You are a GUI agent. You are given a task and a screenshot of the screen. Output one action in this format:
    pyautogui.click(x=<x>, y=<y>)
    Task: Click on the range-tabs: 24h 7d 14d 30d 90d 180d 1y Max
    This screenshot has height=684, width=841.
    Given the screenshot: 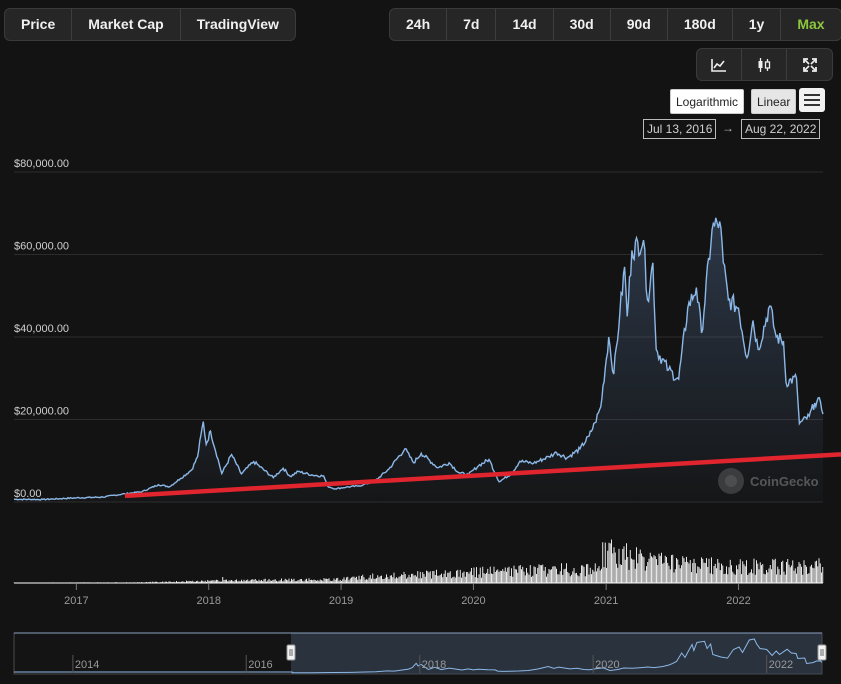 What is the action you would take?
    pyautogui.click(x=615, y=24)
    